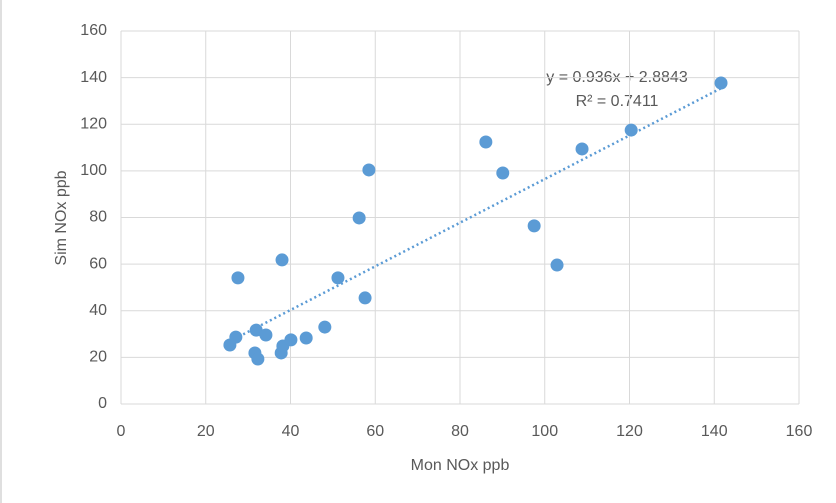 Image resolution: width=836 pixels, height=503 pixels. I want to click on x-tick-label: 140, so click(714, 431).